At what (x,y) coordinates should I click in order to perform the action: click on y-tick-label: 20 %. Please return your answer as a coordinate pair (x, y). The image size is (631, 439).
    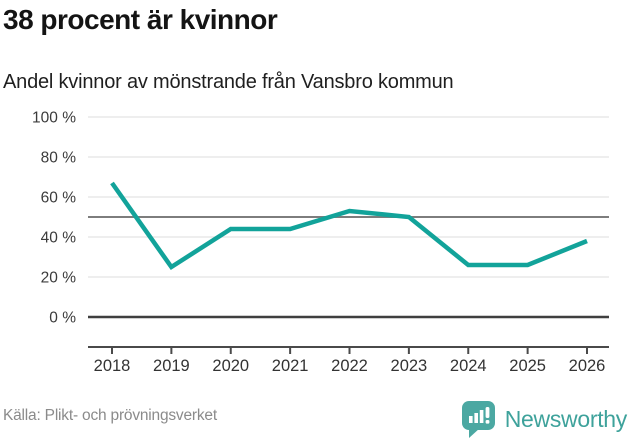
    Looking at the image, I should click on (59, 278).